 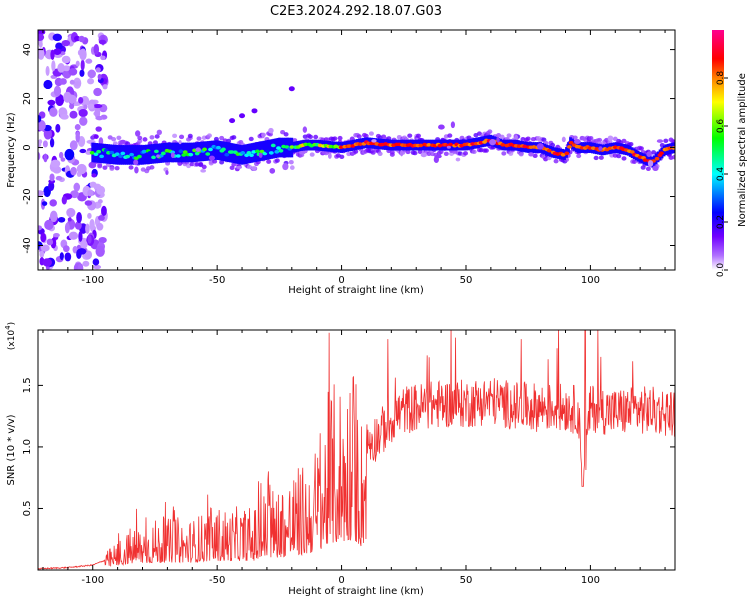 I want to click on snr-scale-close: ), so click(x=12, y=324).